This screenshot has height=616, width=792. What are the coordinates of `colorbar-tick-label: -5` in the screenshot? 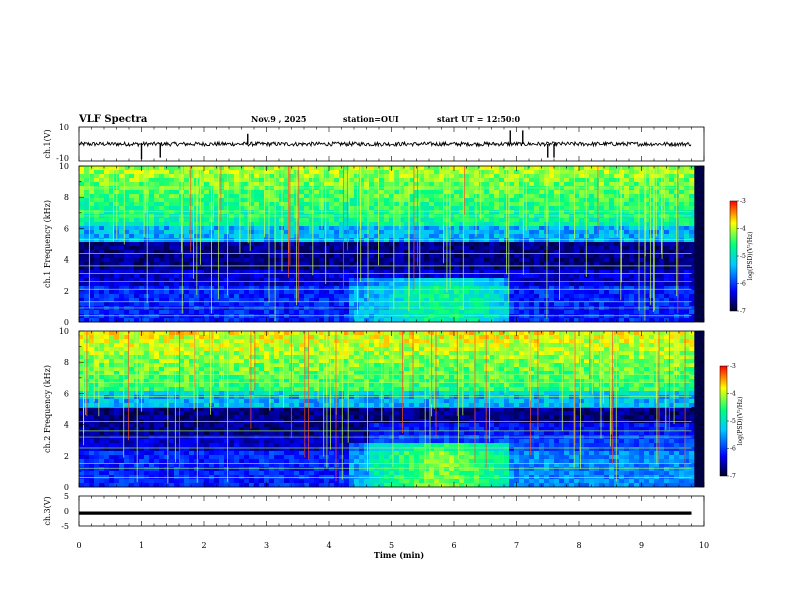 It's located at (743, 256).